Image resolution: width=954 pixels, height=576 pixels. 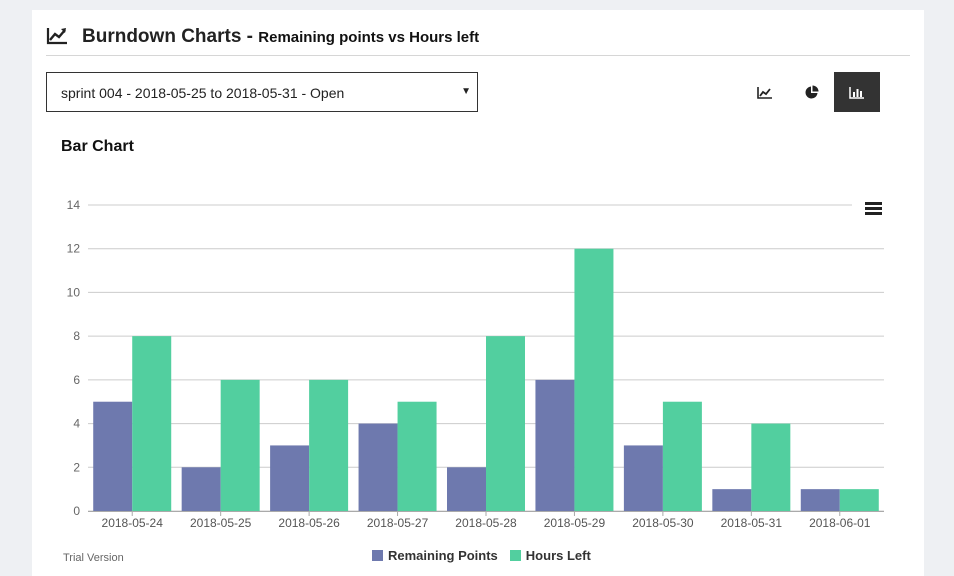 What do you see at coordinates (663, 523) in the screenshot?
I see `x-tick-label: 2018-05-30` at bounding box center [663, 523].